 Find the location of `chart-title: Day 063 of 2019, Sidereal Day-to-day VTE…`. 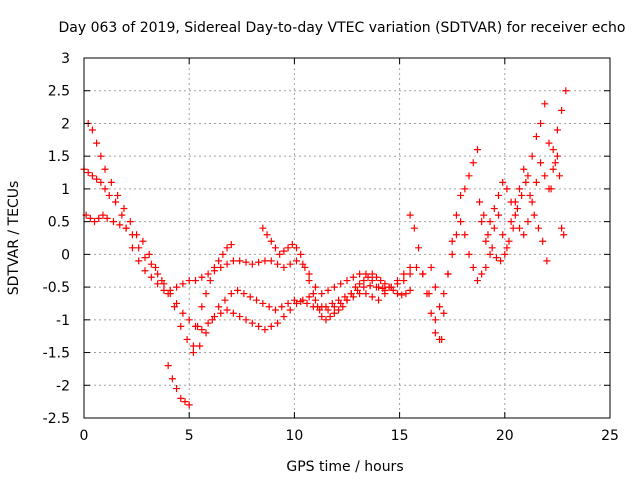

chart-title: Day 063 of 2019, Sidereal Day-to-day VTE… is located at coordinates (342, 28).